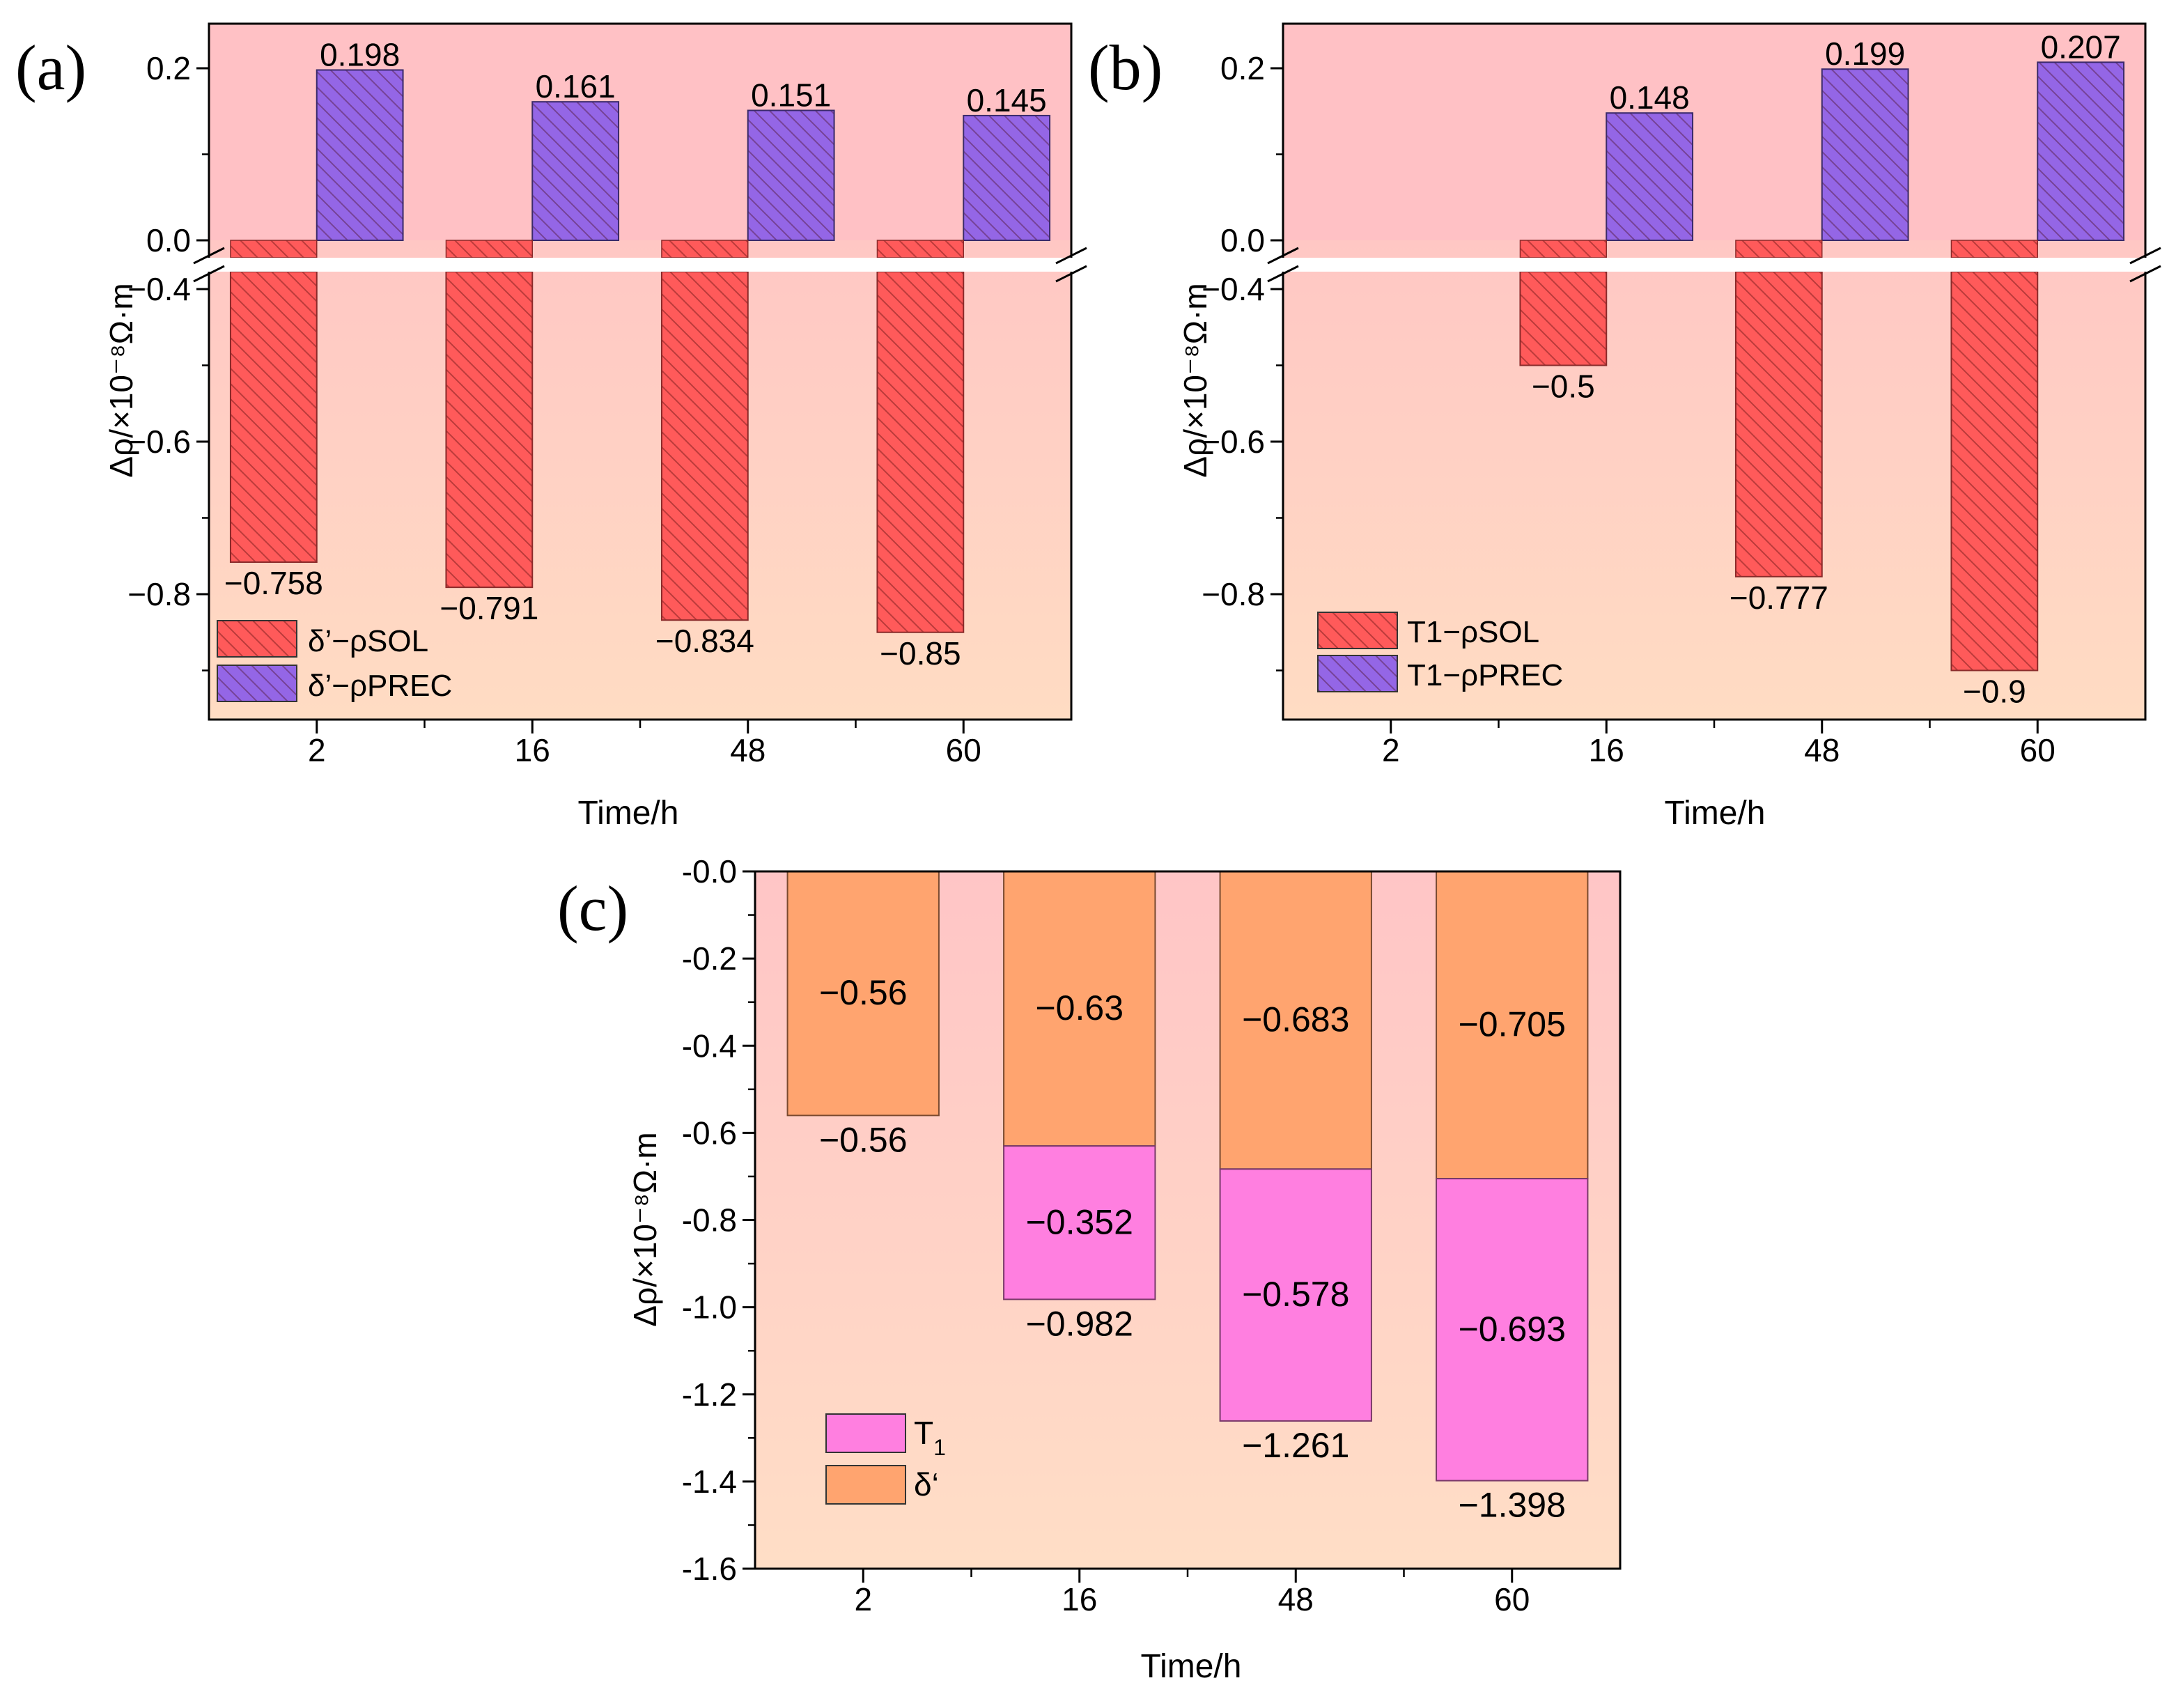 This screenshot has height=1708, width=2176. Describe the element at coordinates (368, 641) in the screenshot. I see `legend-label-sol: δ’−ρSOL` at that location.